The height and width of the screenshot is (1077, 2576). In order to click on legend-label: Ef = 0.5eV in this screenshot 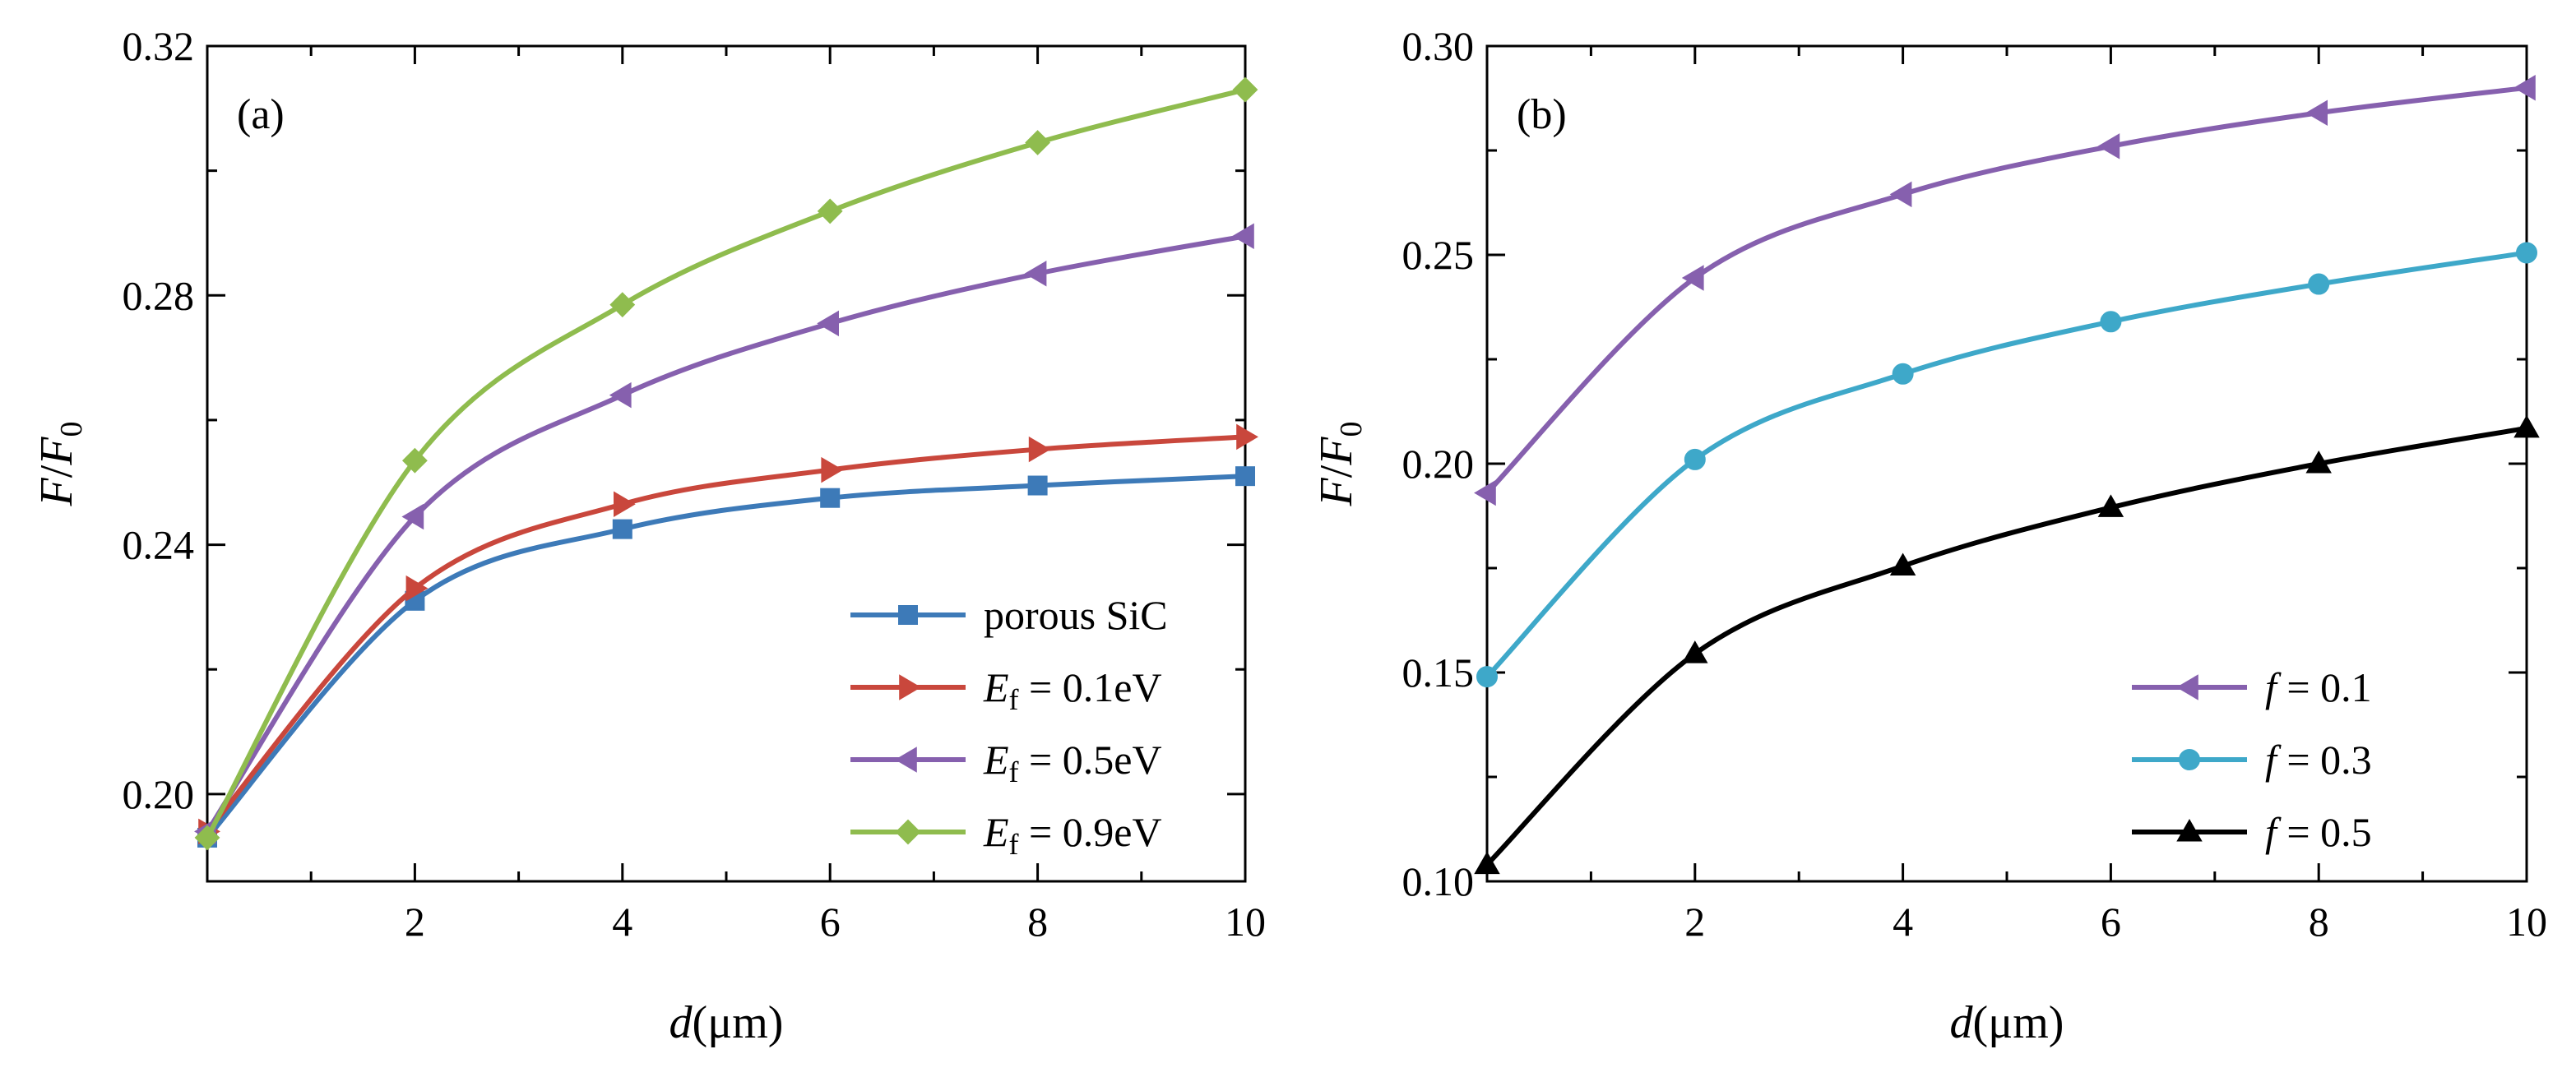, I will do `click(1073, 762)`.